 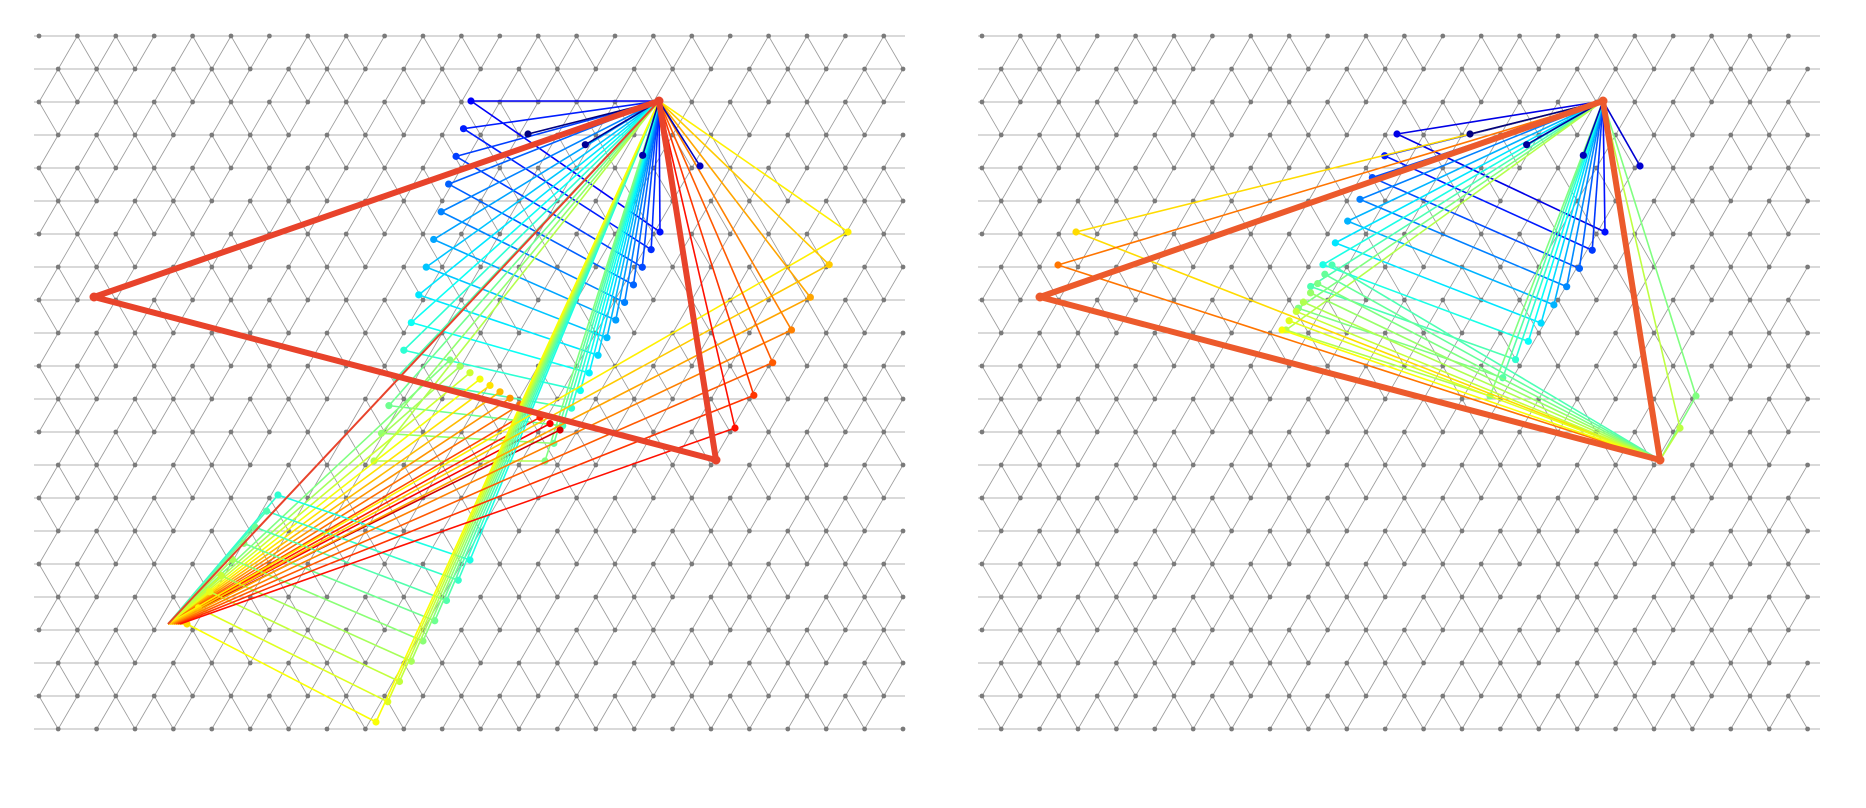 I want to click on left-upper-inner-point, so click(x=589, y=373).